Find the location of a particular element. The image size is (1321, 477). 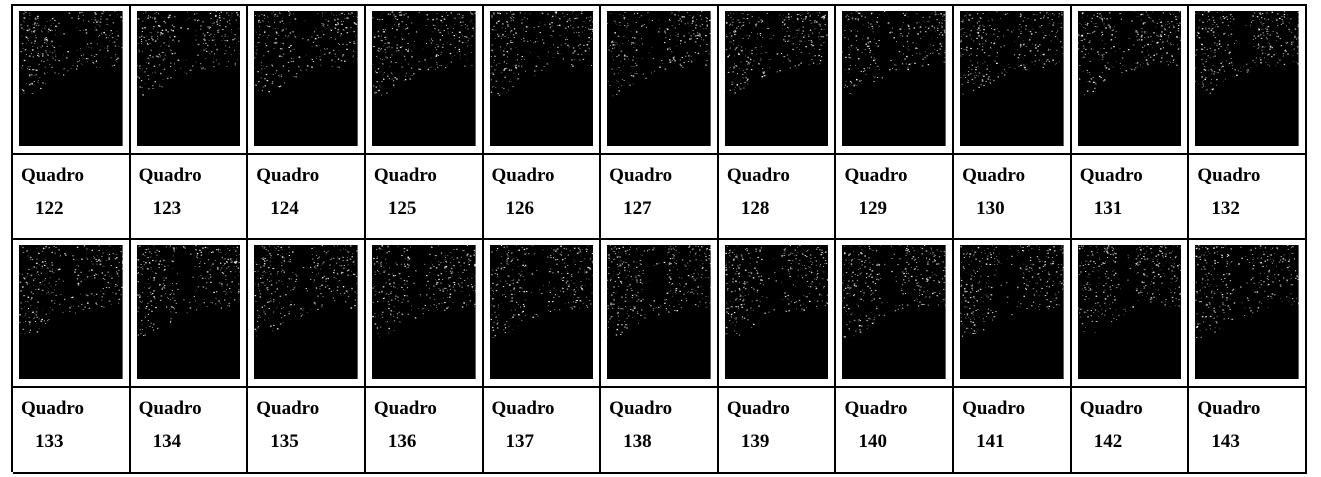

frame-label-cell: Quadro 136 is located at coordinates (424, 431).